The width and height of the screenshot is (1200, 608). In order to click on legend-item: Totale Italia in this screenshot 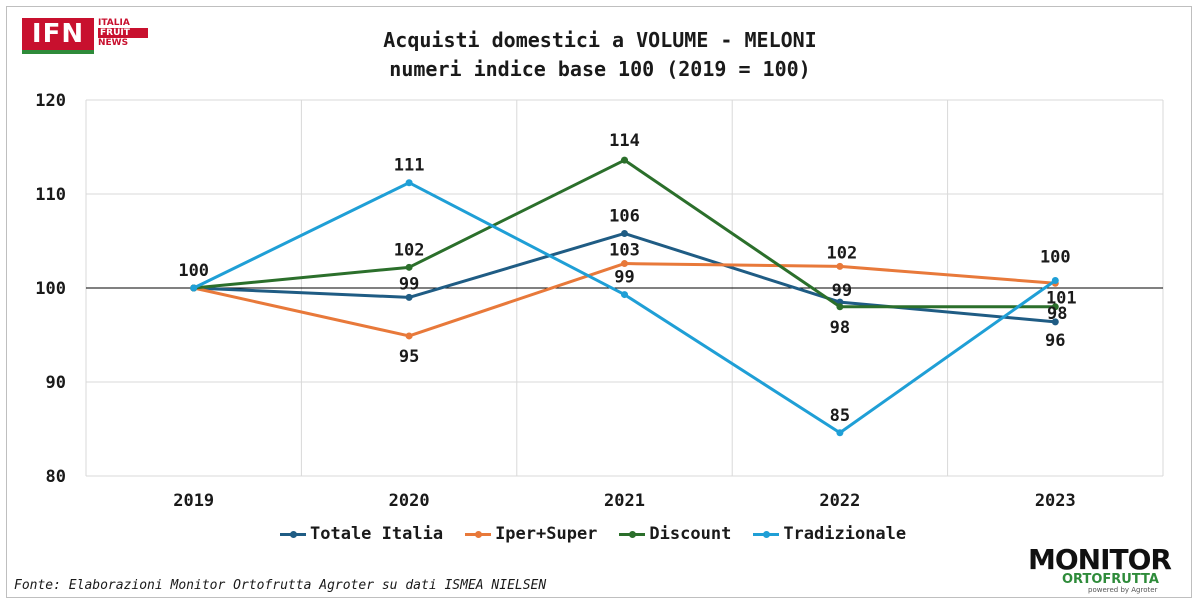, I will do `click(361, 534)`.